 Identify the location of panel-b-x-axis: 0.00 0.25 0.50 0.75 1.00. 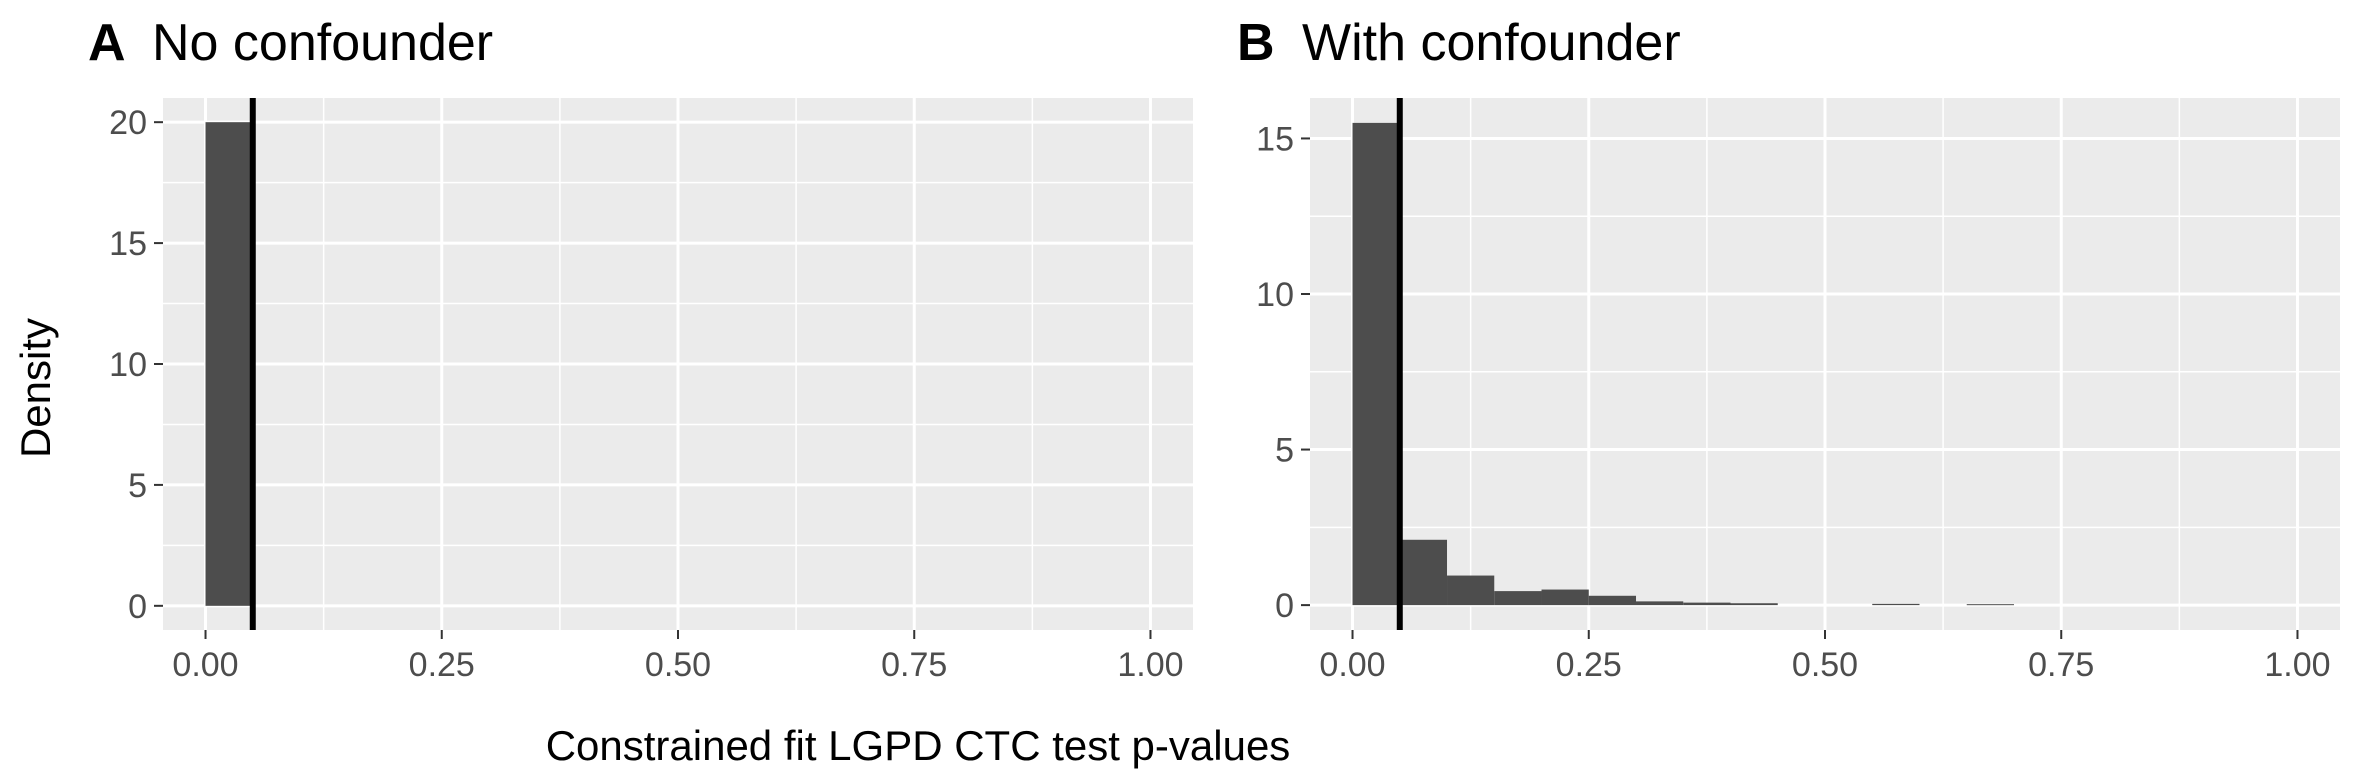
(1825, 657).